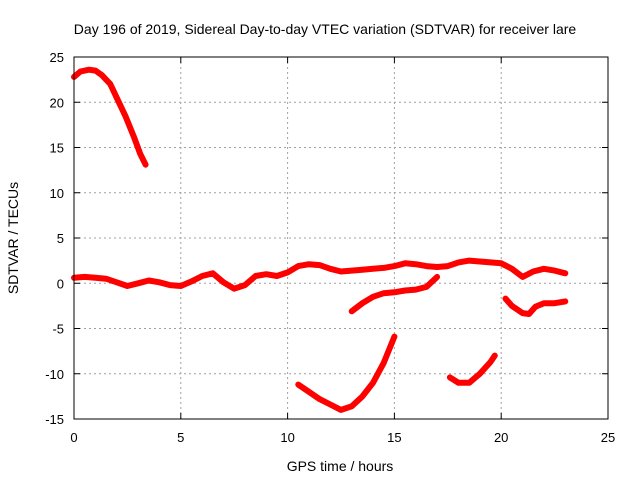 This screenshot has width=640, height=480. Describe the element at coordinates (180, 437) in the screenshot. I see `x-tick-label: 5` at that location.